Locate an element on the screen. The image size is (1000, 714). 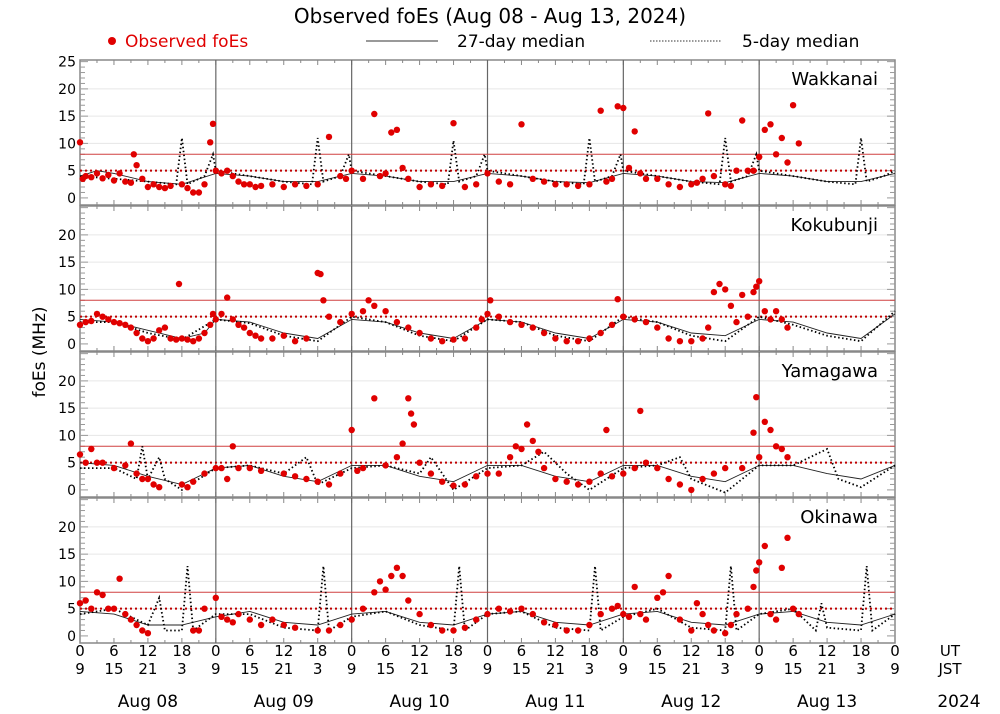
legend-observed-label: Observed foEs is located at coordinates (186, 42).